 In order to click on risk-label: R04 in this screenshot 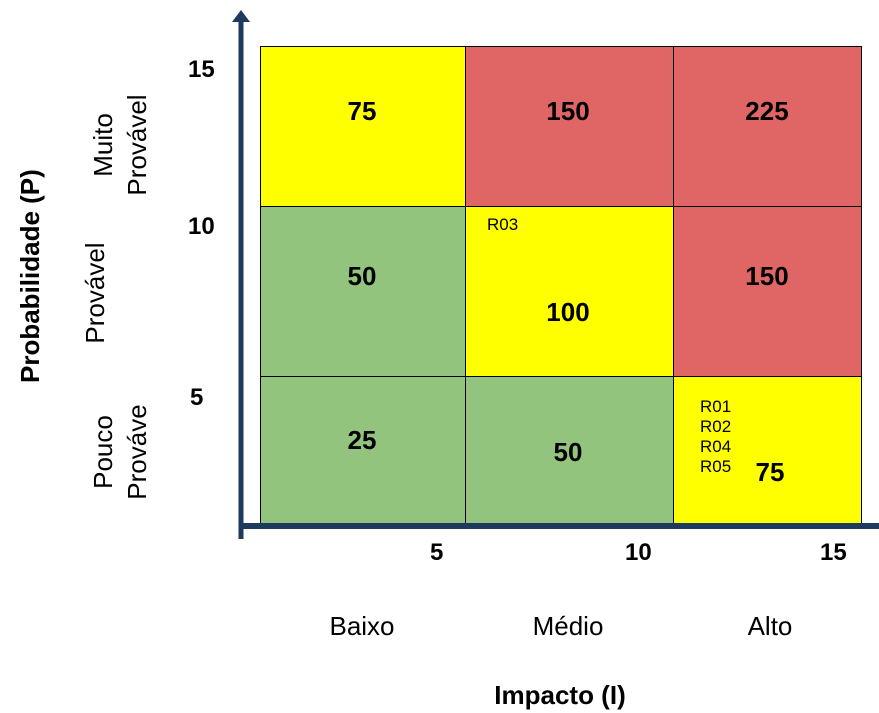, I will do `click(716, 446)`.